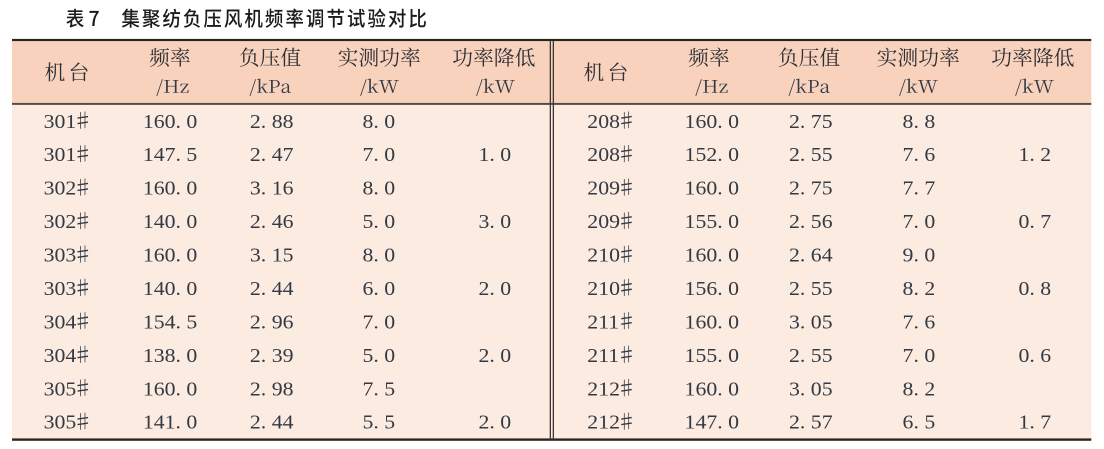 The height and width of the screenshot is (449, 1104). Describe the element at coordinates (712, 422) in the screenshot. I see `svg-text: 147. 0` at that location.